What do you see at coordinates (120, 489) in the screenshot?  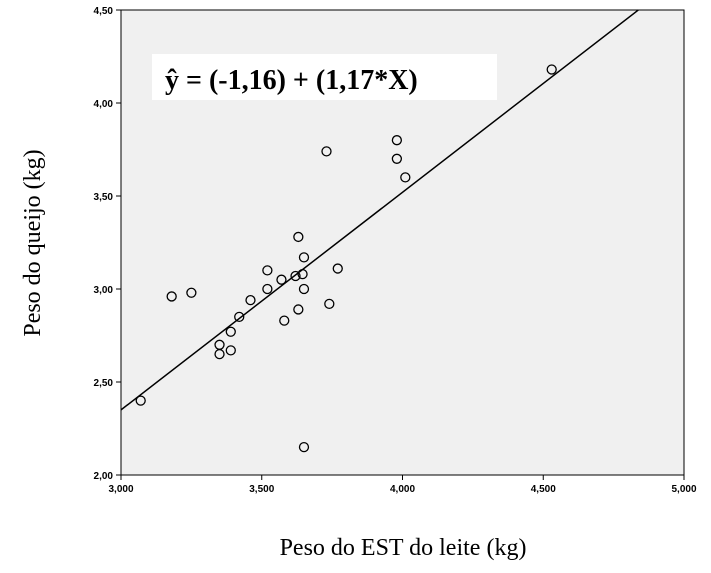 I see `x-tick-label: 3,000` at bounding box center [120, 489].